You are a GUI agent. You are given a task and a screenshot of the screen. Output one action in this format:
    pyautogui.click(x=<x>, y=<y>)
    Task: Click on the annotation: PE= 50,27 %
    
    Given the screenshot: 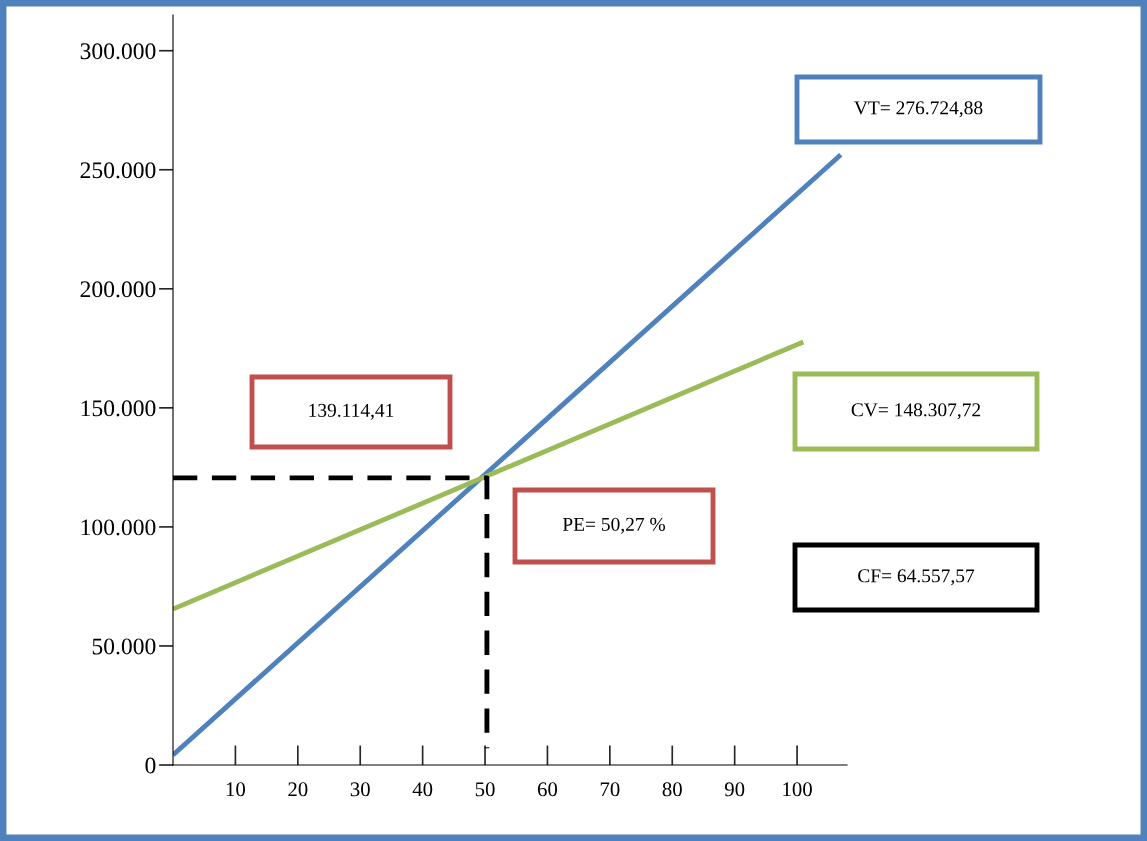 What is the action you would take?
    pyautogui.click(x=613, y=525)
    